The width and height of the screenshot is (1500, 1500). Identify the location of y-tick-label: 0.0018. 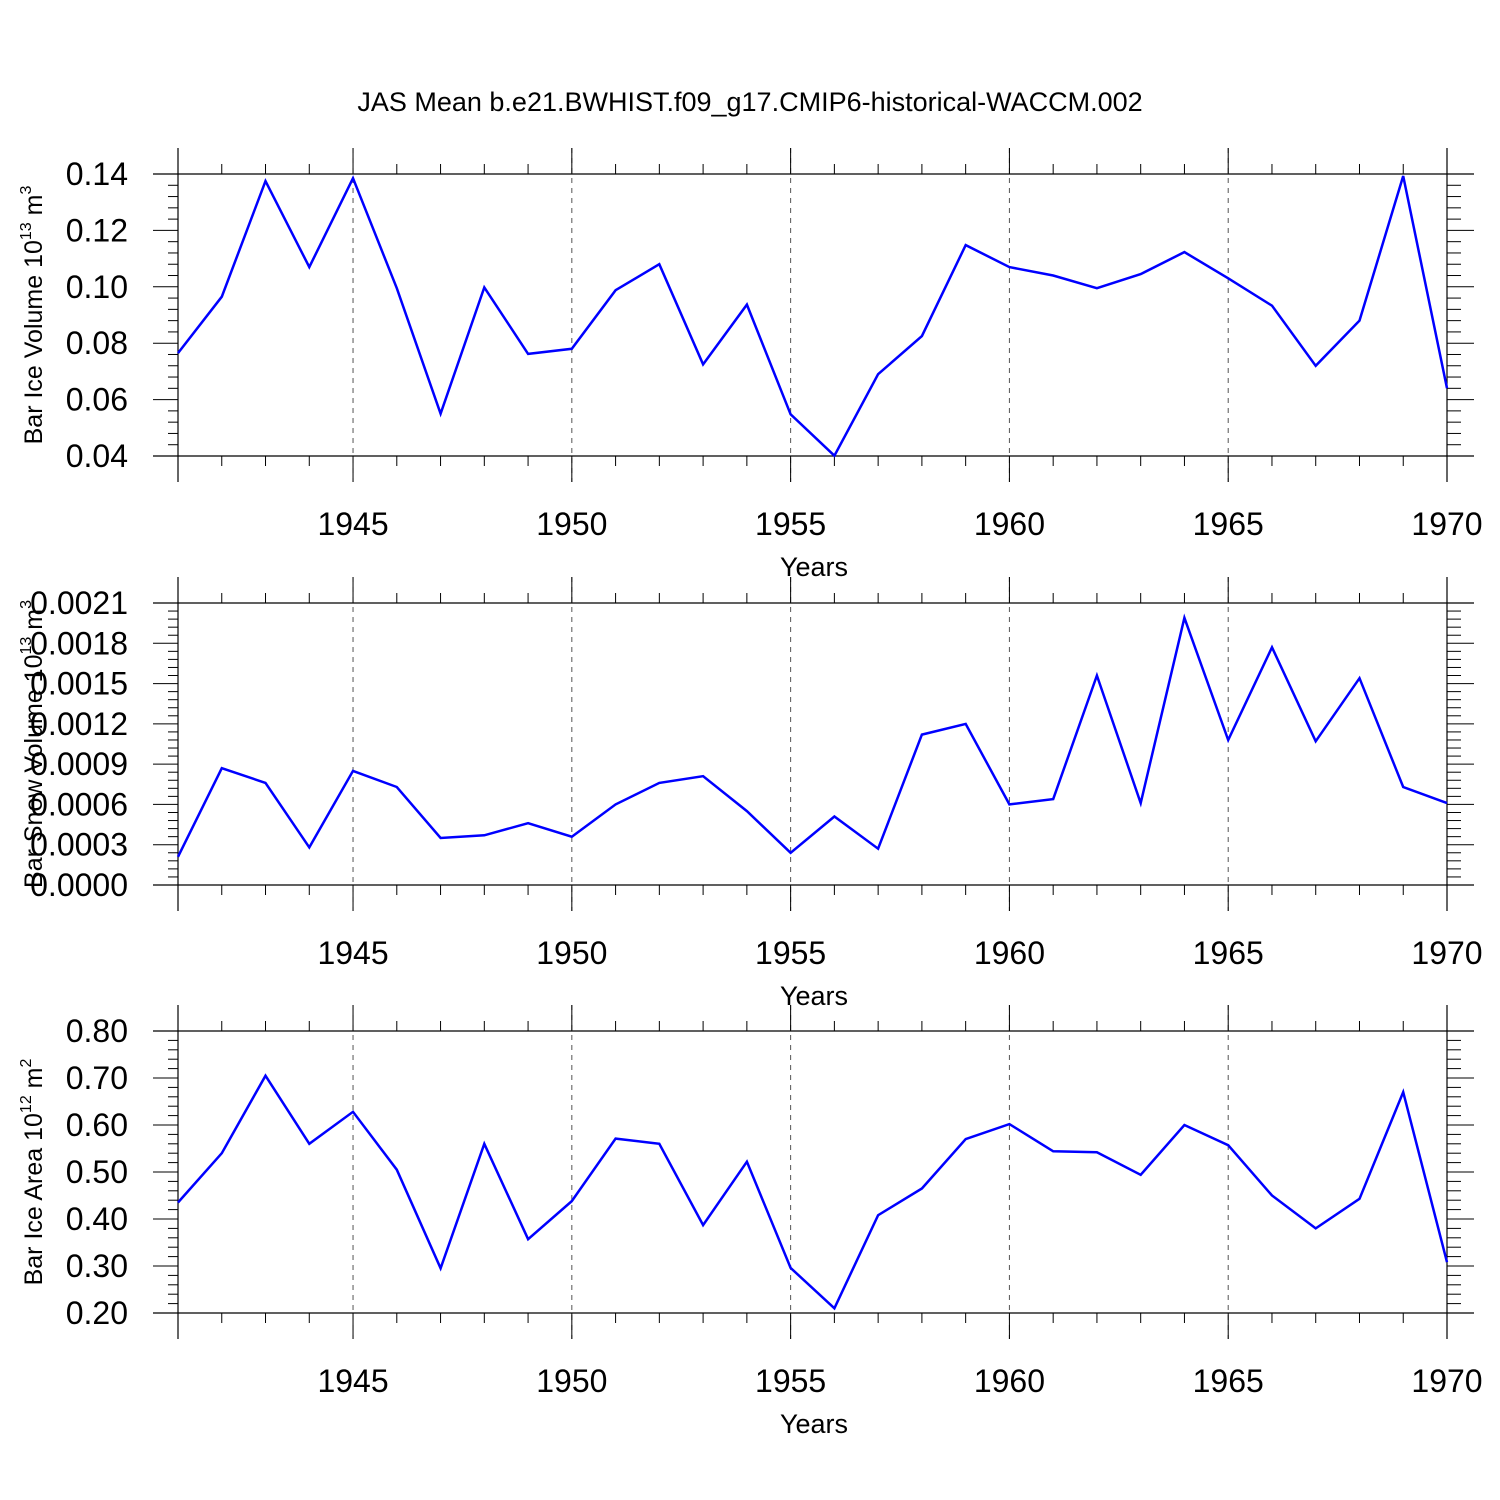
(79, 643).